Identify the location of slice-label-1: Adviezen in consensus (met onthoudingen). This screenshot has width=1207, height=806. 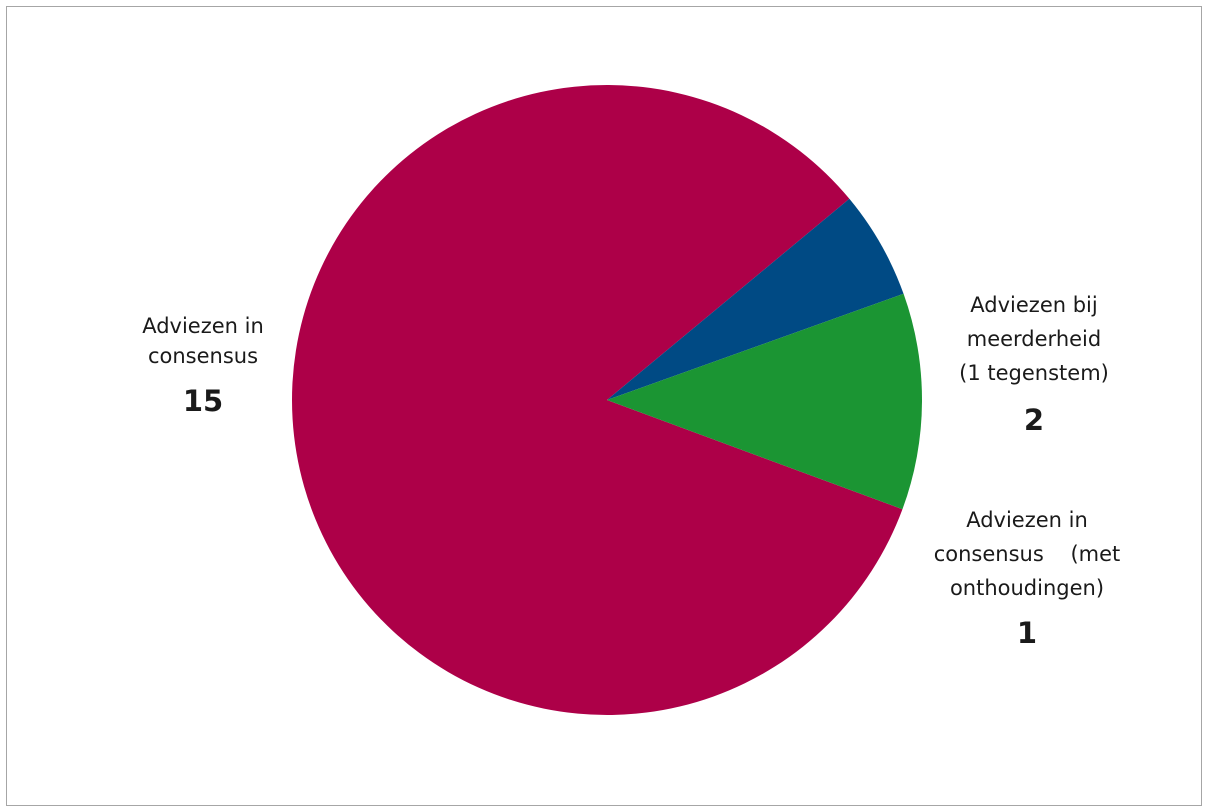
(1027, 554).